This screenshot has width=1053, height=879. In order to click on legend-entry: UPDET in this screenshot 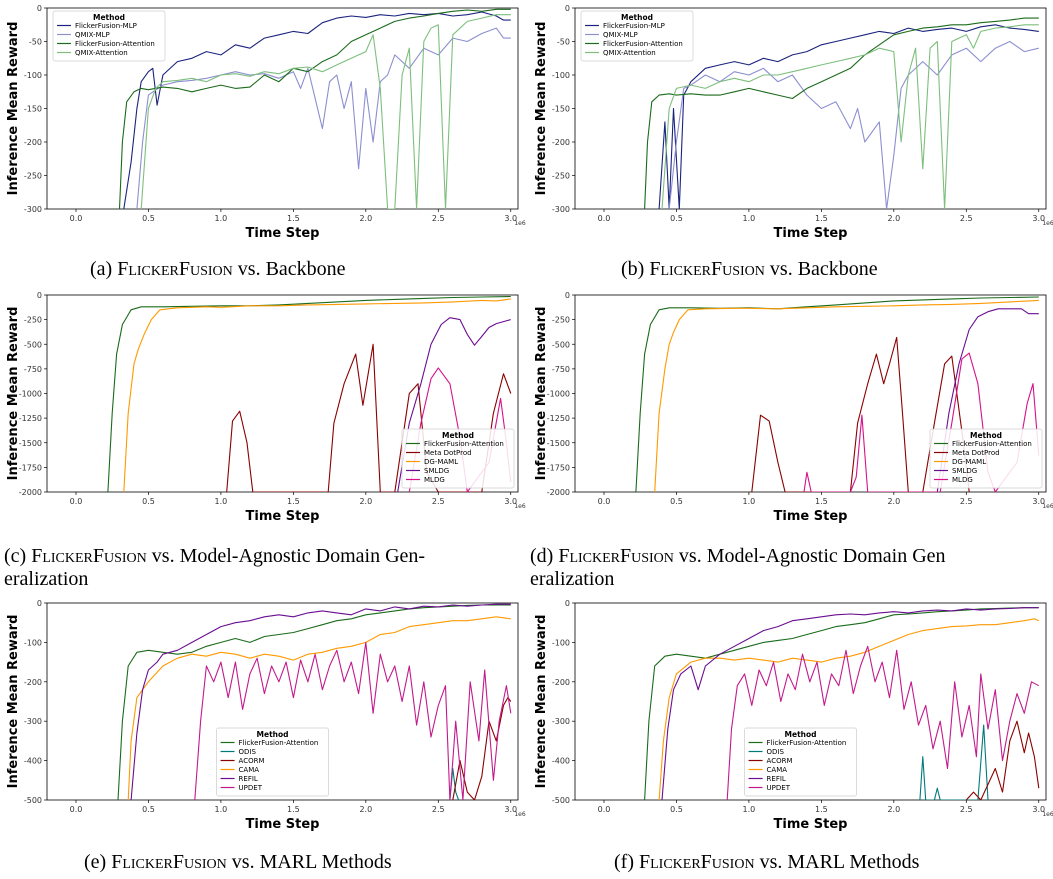, I will do `click(251, 788)`.